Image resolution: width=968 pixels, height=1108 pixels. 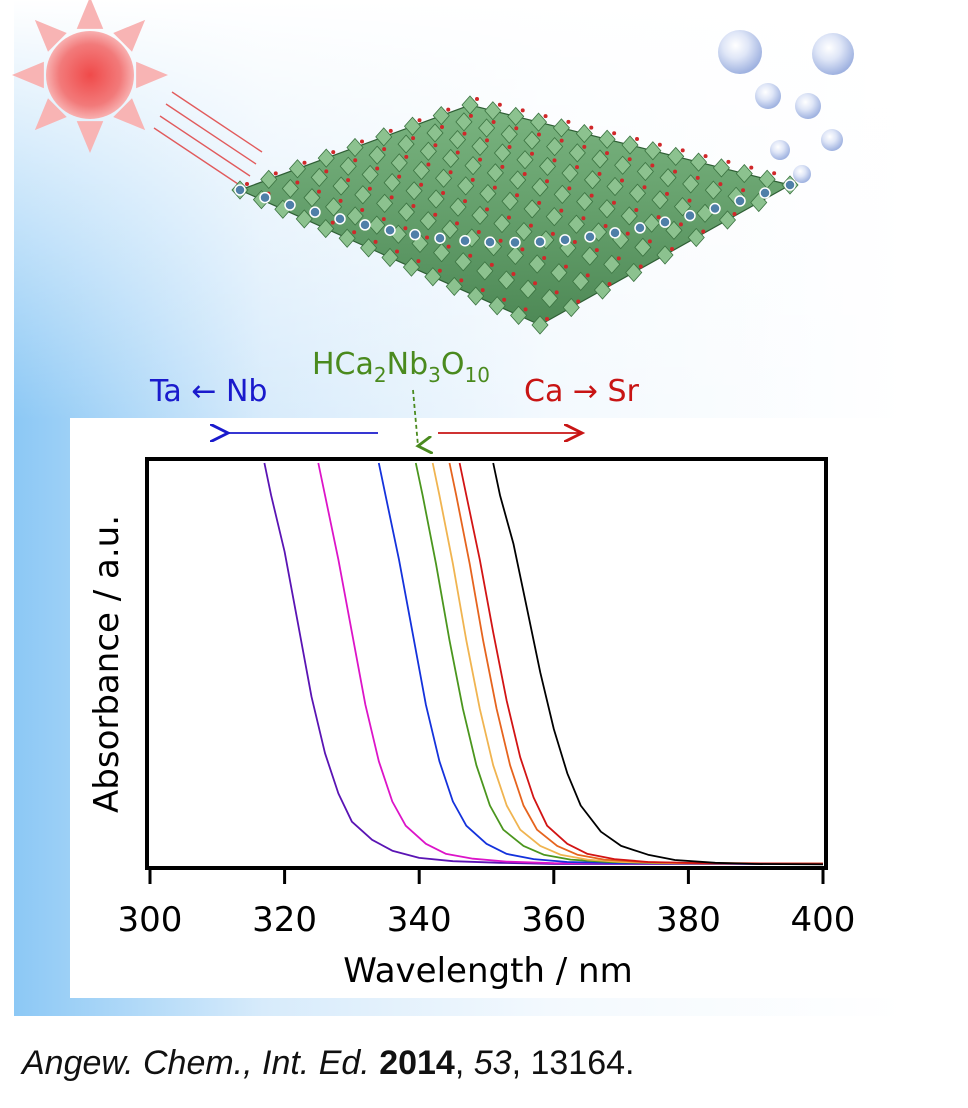 What do you see at coordinates (417, 1063) in the screenshot?
I see `citation-year: 2014` at bounding box center [417, 1063].